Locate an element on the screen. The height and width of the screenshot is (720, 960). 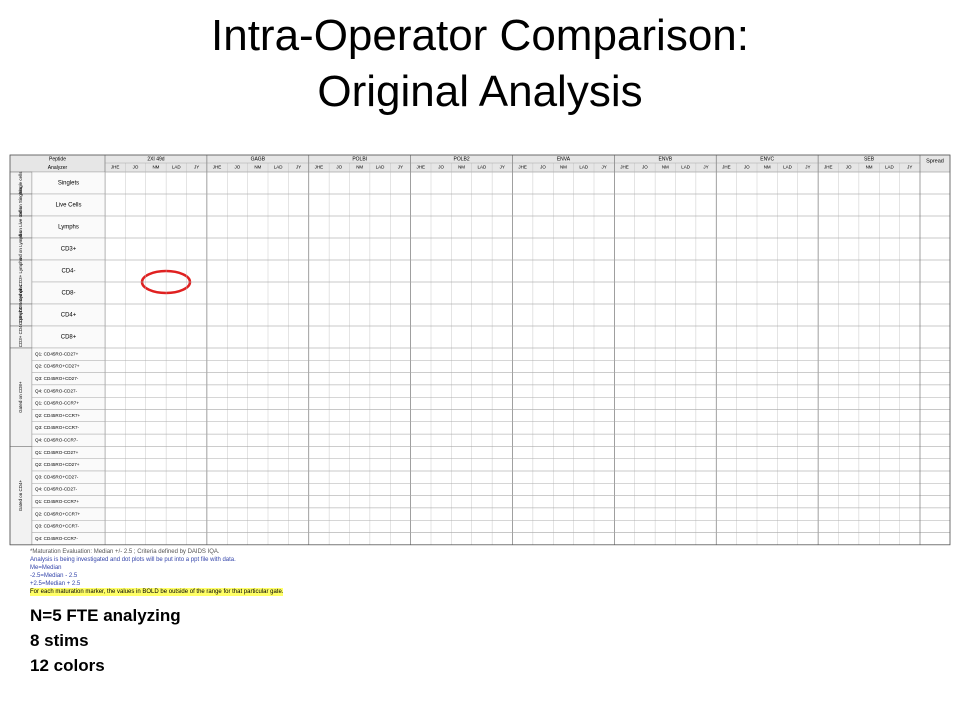
title-line: Original Analysis is located at coordinates (480, 91).